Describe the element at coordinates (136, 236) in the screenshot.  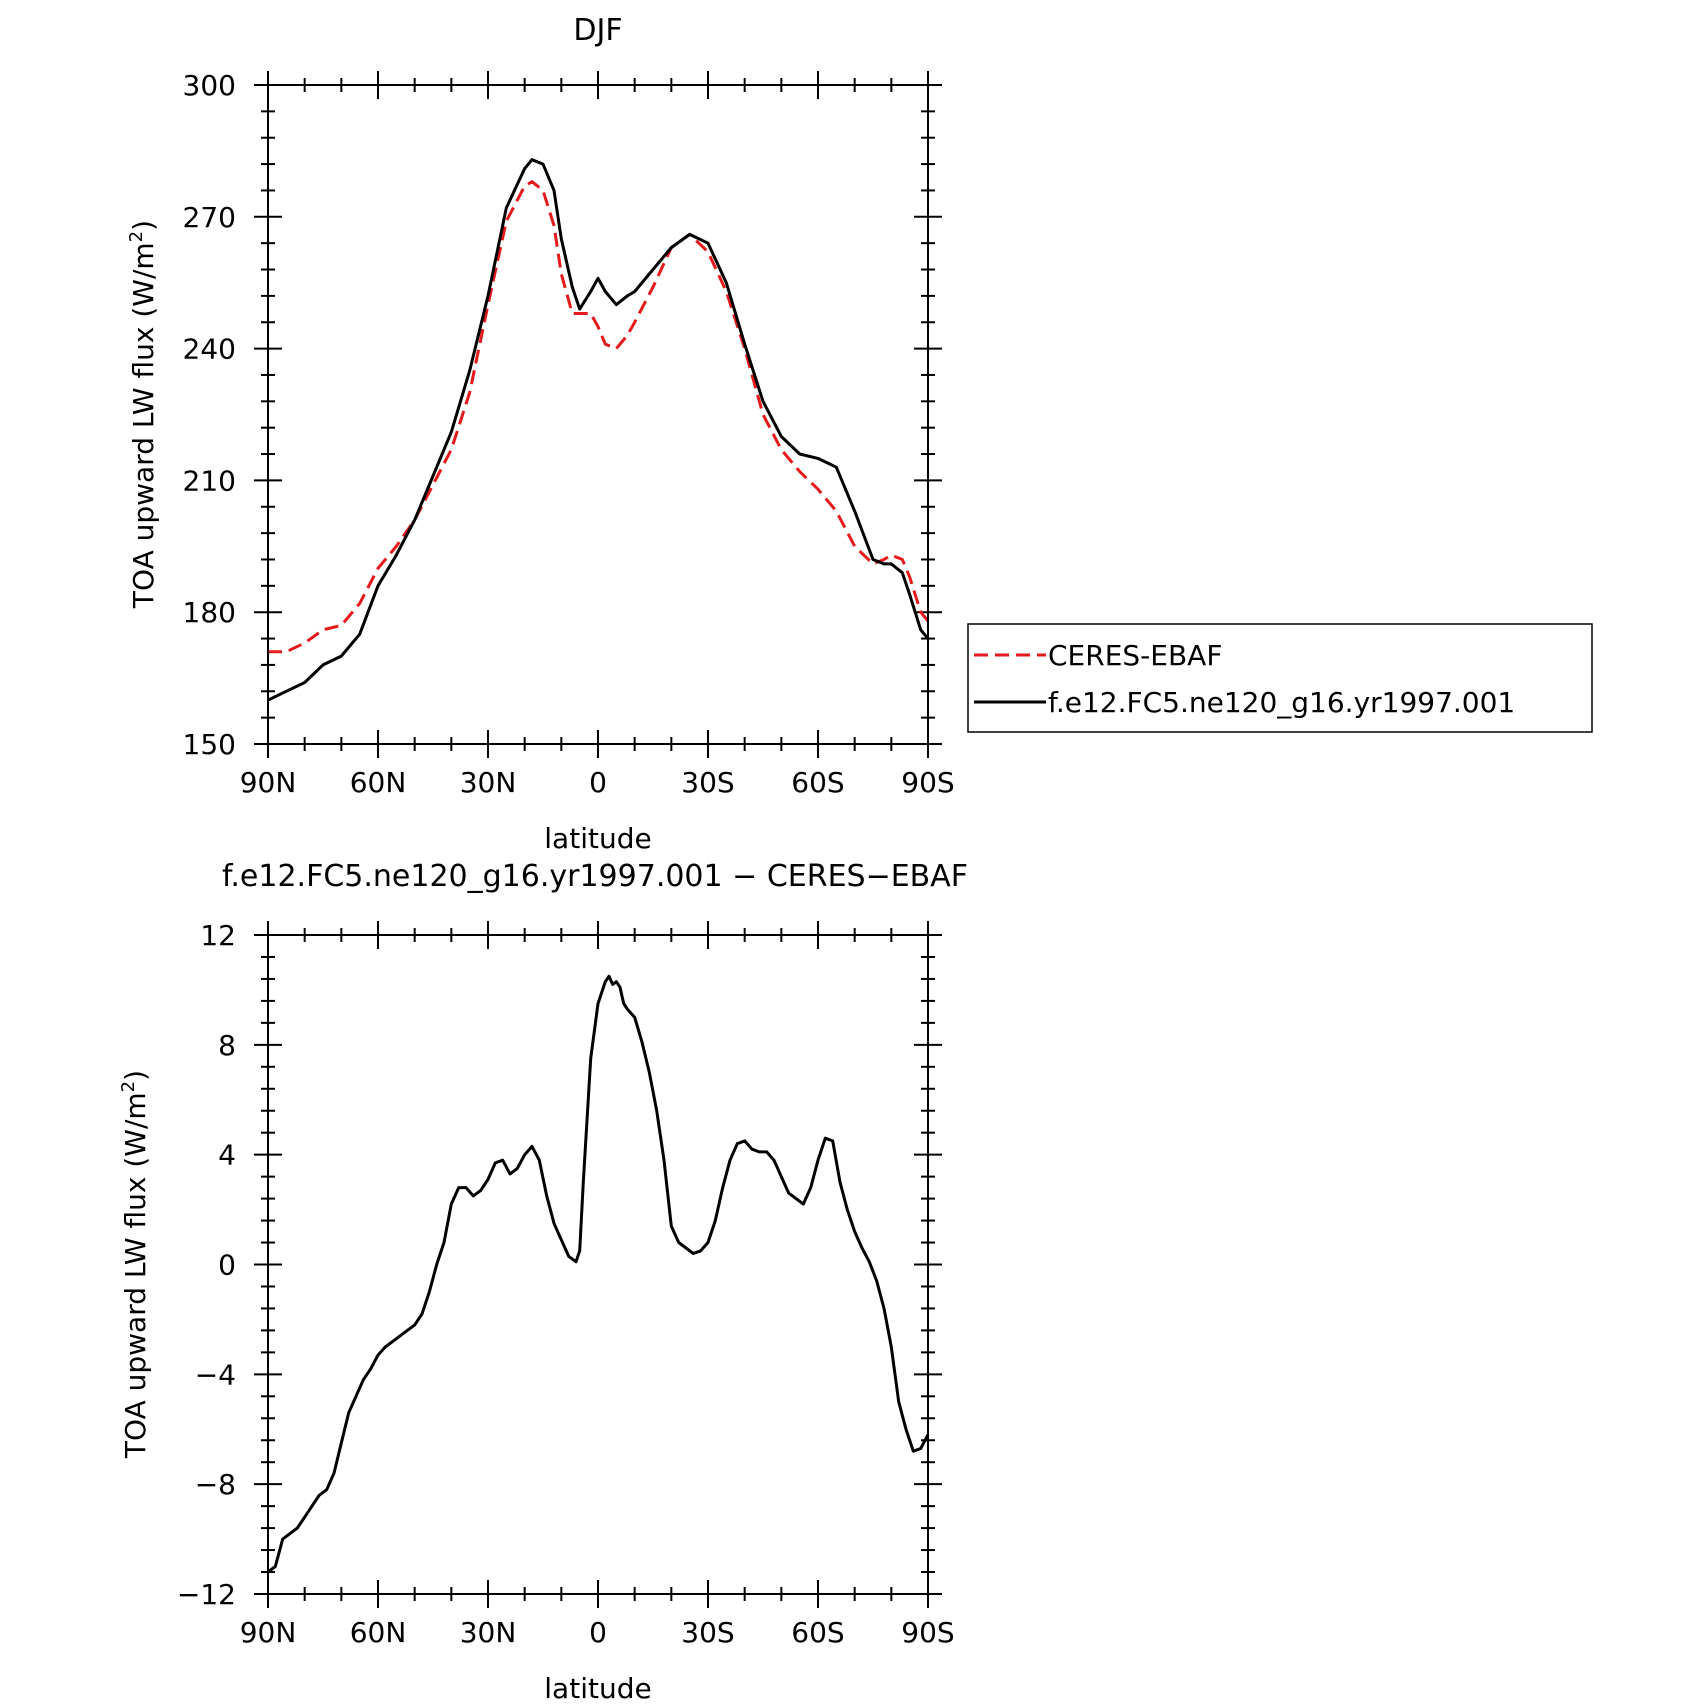
I see `top-y-label-sup: 2` at that location.